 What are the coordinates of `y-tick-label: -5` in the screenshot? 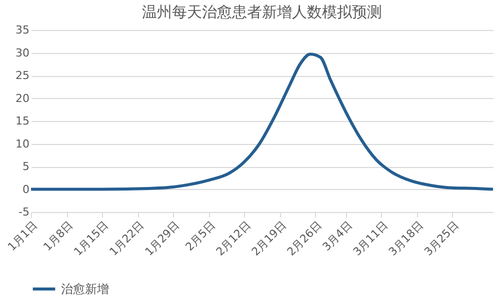 It's located at (24, 212).